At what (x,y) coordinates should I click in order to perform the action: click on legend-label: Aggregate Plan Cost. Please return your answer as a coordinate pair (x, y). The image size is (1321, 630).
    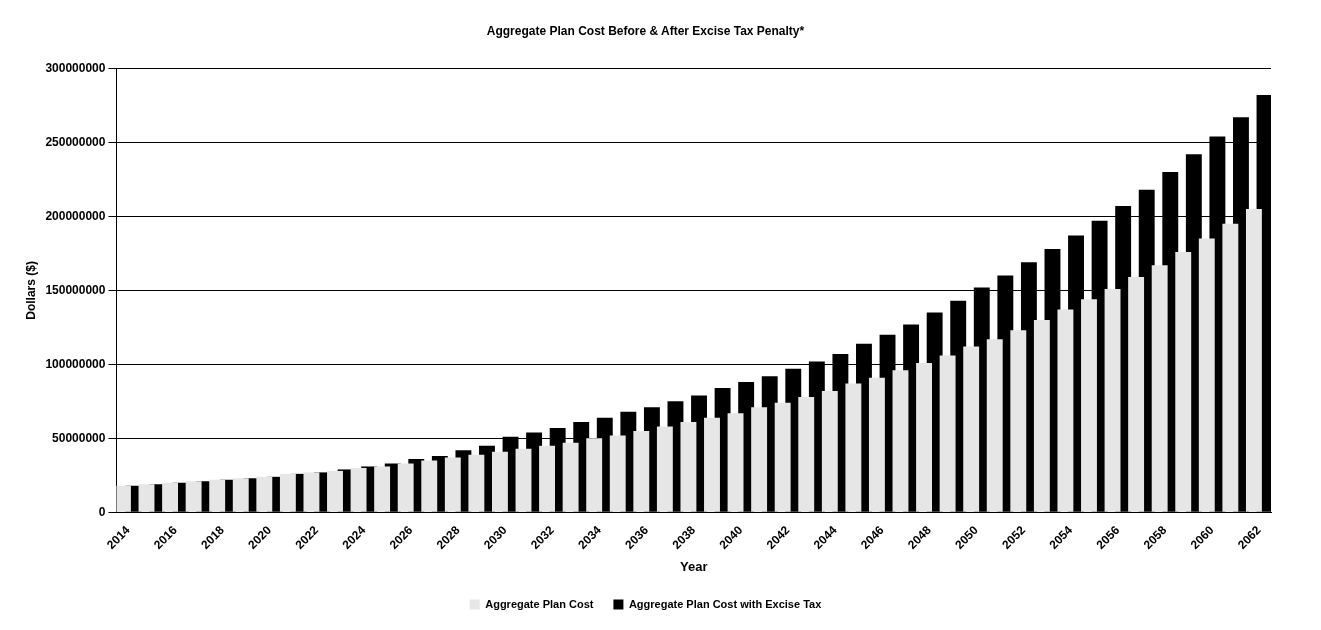
    Looking at the image, I should click on (539, 603).